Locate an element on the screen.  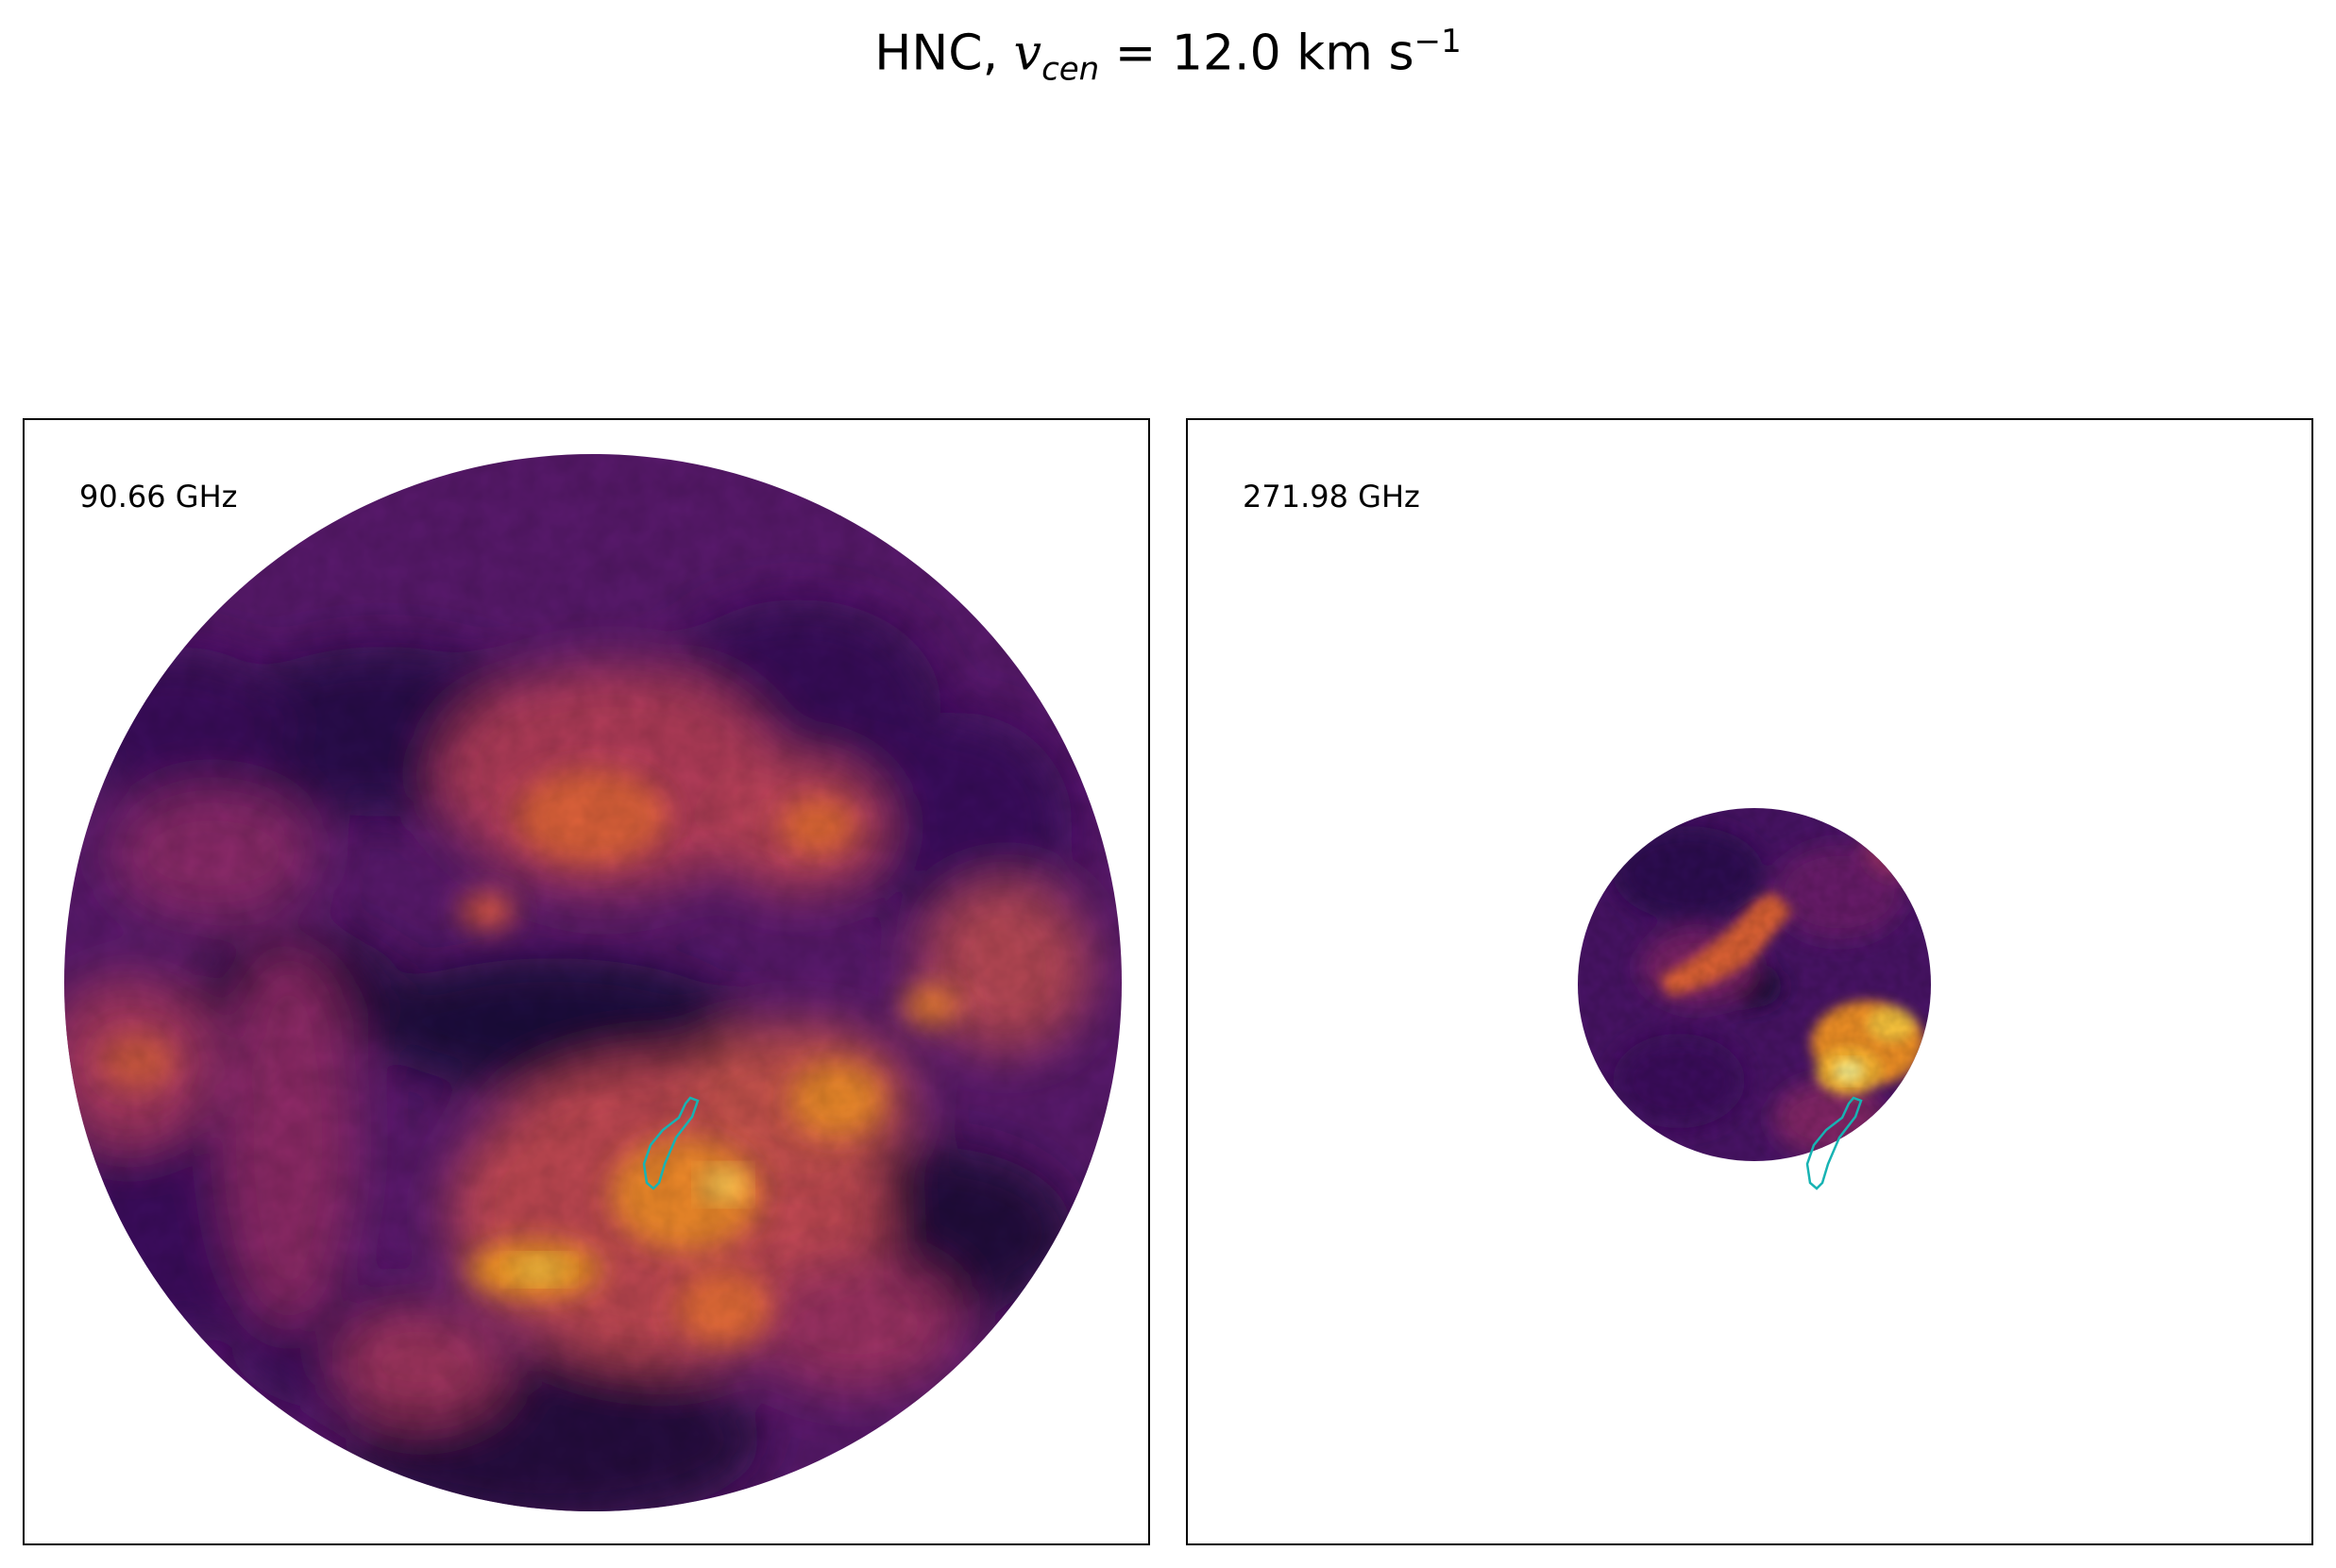
panel-label-90ghz: 90.66 GHz is located at coordinates (159, 497).